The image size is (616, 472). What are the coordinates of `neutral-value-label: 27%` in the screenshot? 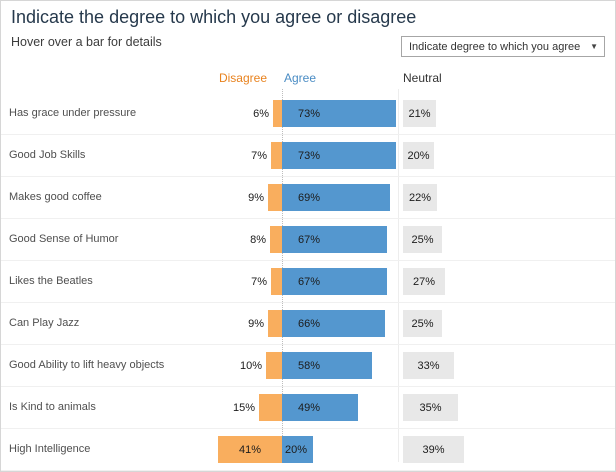 It's located at (424, 281).